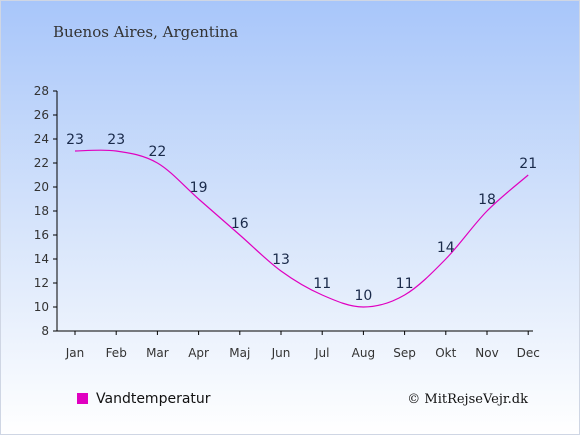 This screenshot has width=580, height=436. I want to click on y-axis: 8 10 12 14 16 18 20 22 24 26 28, so click(46, 211).